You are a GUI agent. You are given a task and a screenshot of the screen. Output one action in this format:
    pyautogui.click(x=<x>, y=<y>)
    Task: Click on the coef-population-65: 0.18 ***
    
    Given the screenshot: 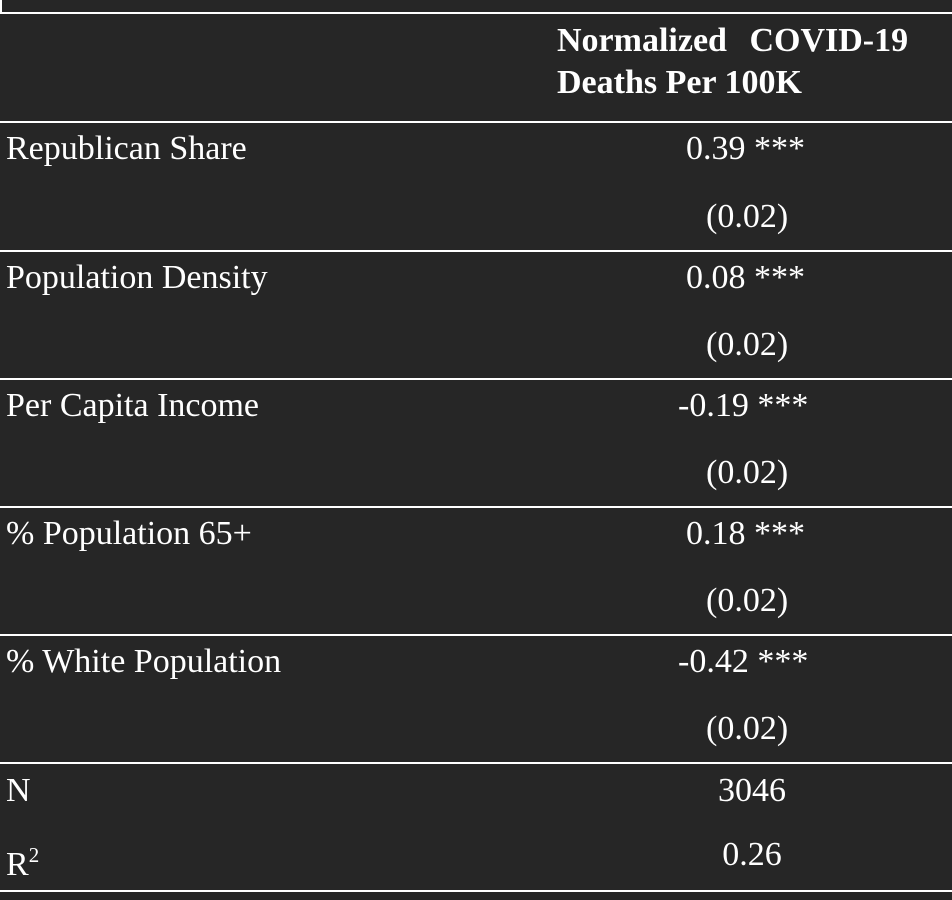 What is the action you would take?
    pyautogui.click(x=745, y=534)
    